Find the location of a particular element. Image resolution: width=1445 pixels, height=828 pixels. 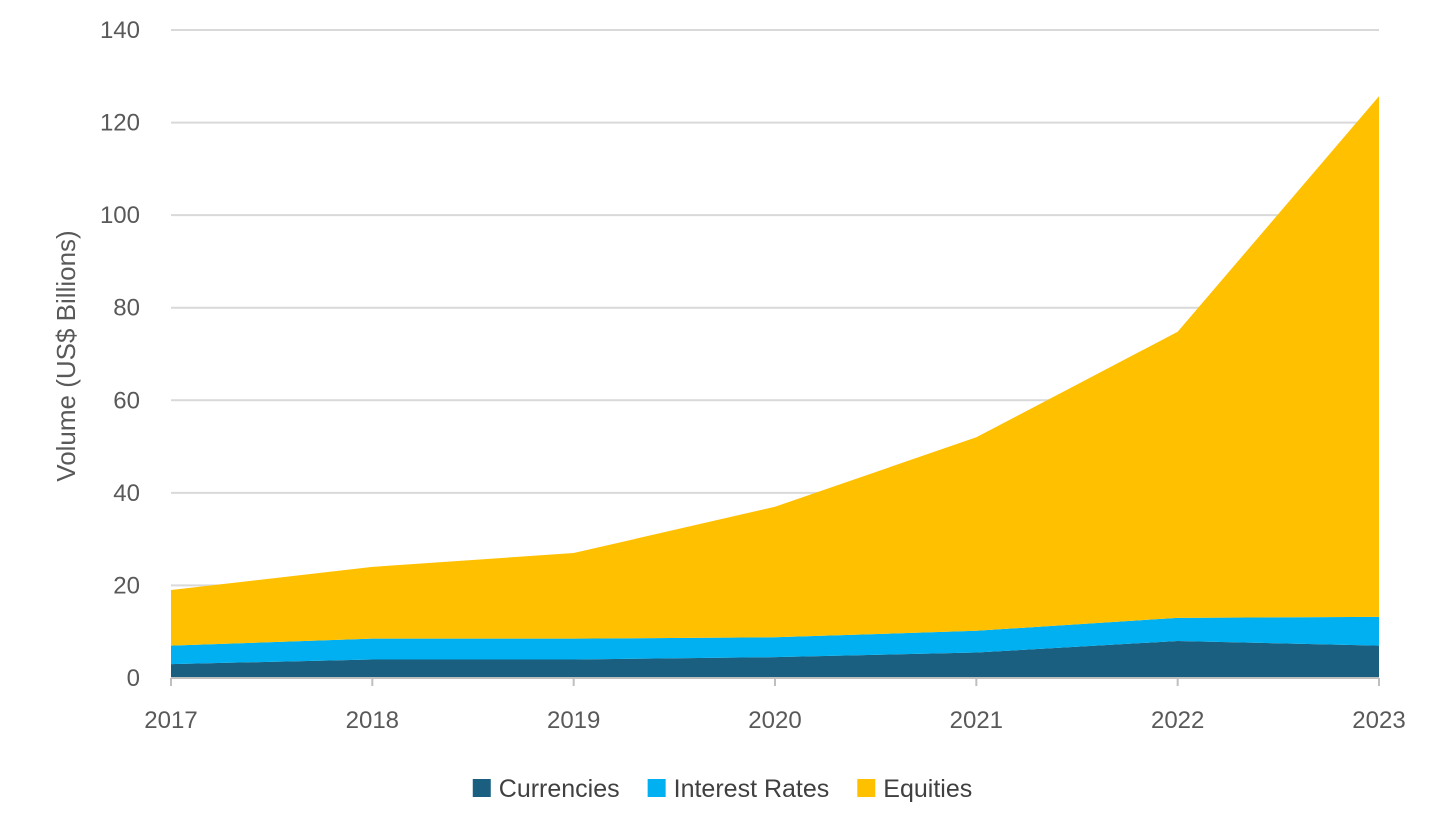

y-axis-title: Volume (US$ Billions) is located at coordinates (66, 355).